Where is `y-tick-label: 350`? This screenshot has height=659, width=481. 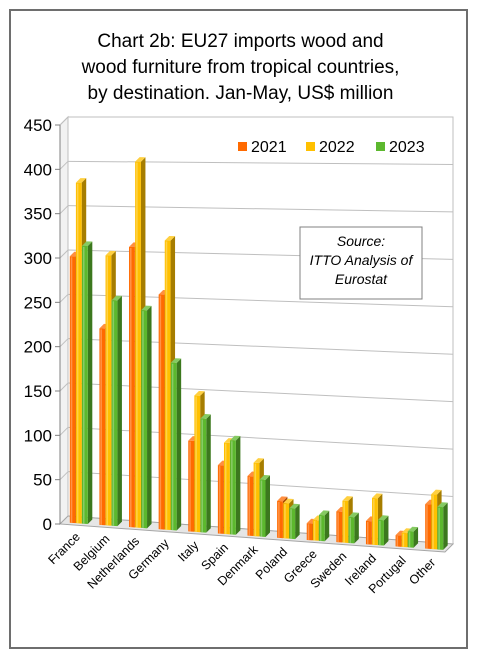 y-tick-label: 350 is located at coordinates (38, 214).